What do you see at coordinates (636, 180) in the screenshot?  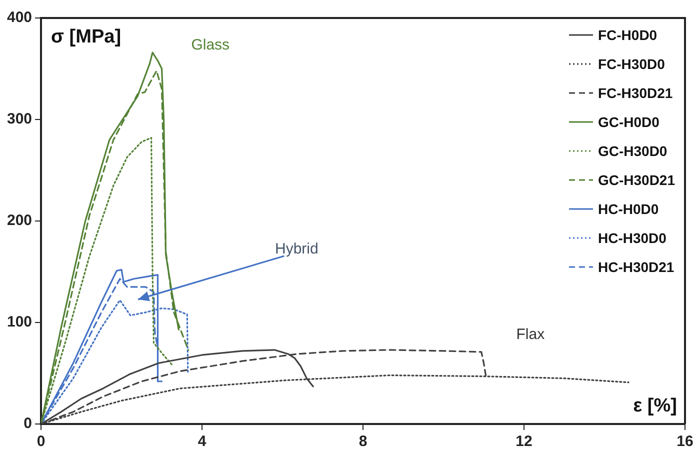 I see `legend-label: GC-H30D21` at bounding box center [636, 180].